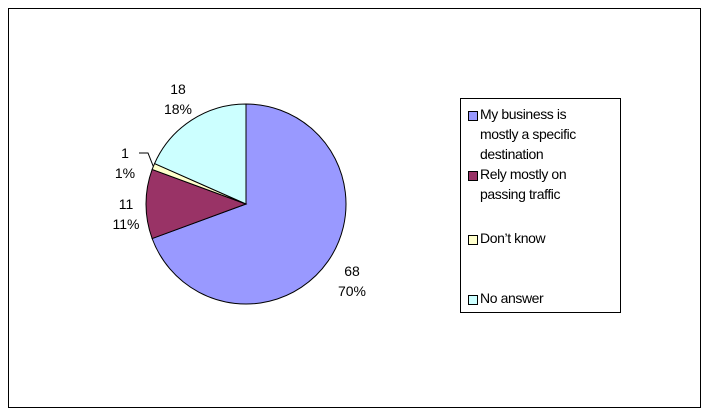 Image resolution: width=710 pixels, height=408 pixels. Describe the element at coordinates (473, 116) in the screenshot. I see `legend-swatch-destination` at that location.